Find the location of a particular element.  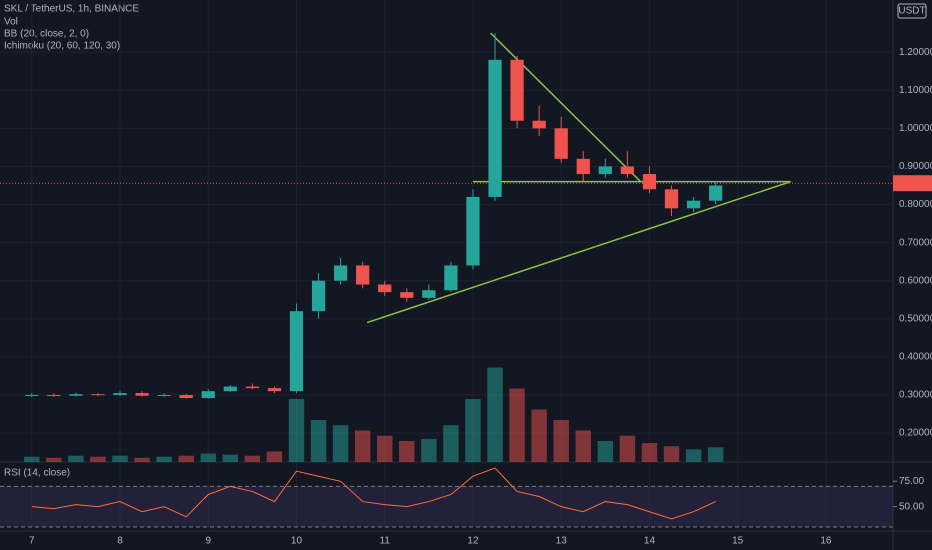

currency-badge is located at coordinates (912, 11).